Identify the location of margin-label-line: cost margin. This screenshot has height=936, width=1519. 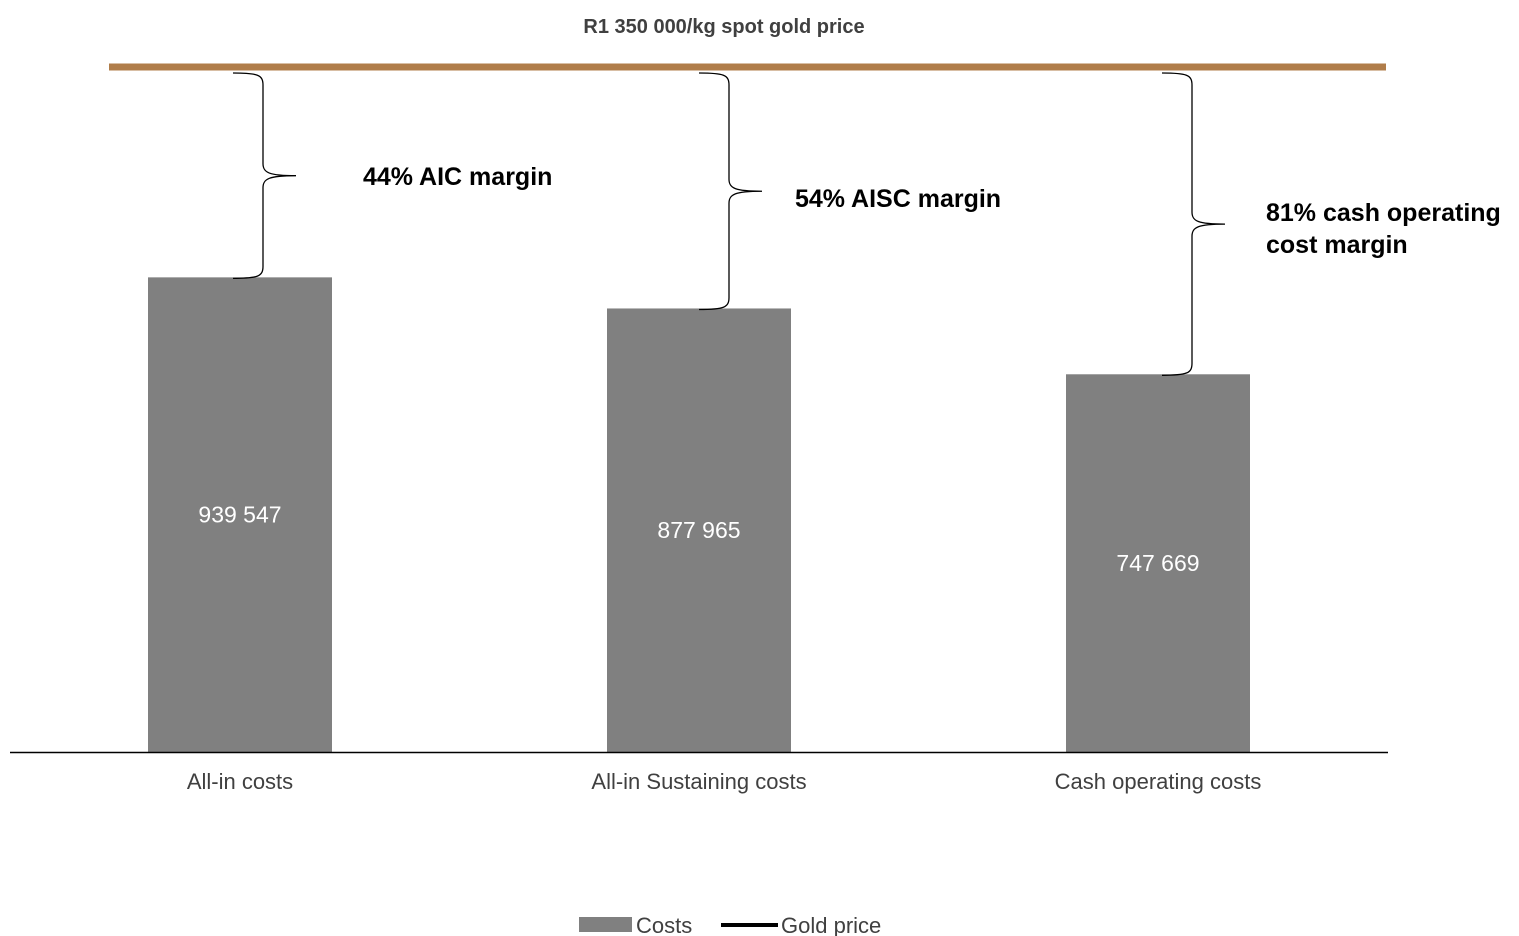
(1337, 245).